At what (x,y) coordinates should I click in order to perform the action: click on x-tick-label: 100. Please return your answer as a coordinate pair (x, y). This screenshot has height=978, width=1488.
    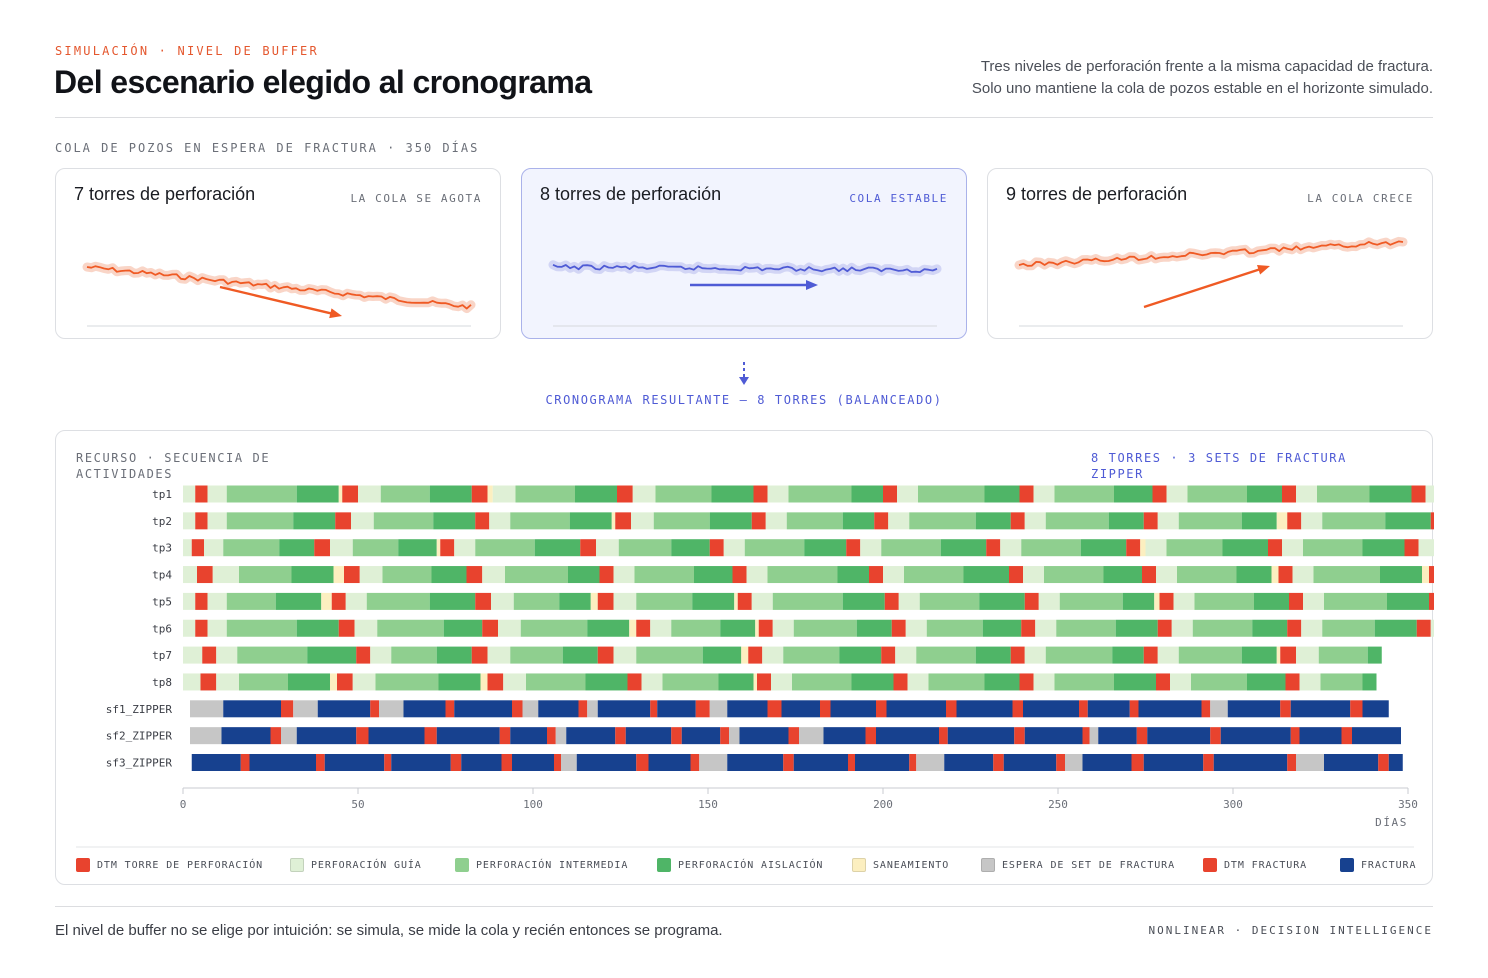
    Looking at the image, I should click on (533, 804).